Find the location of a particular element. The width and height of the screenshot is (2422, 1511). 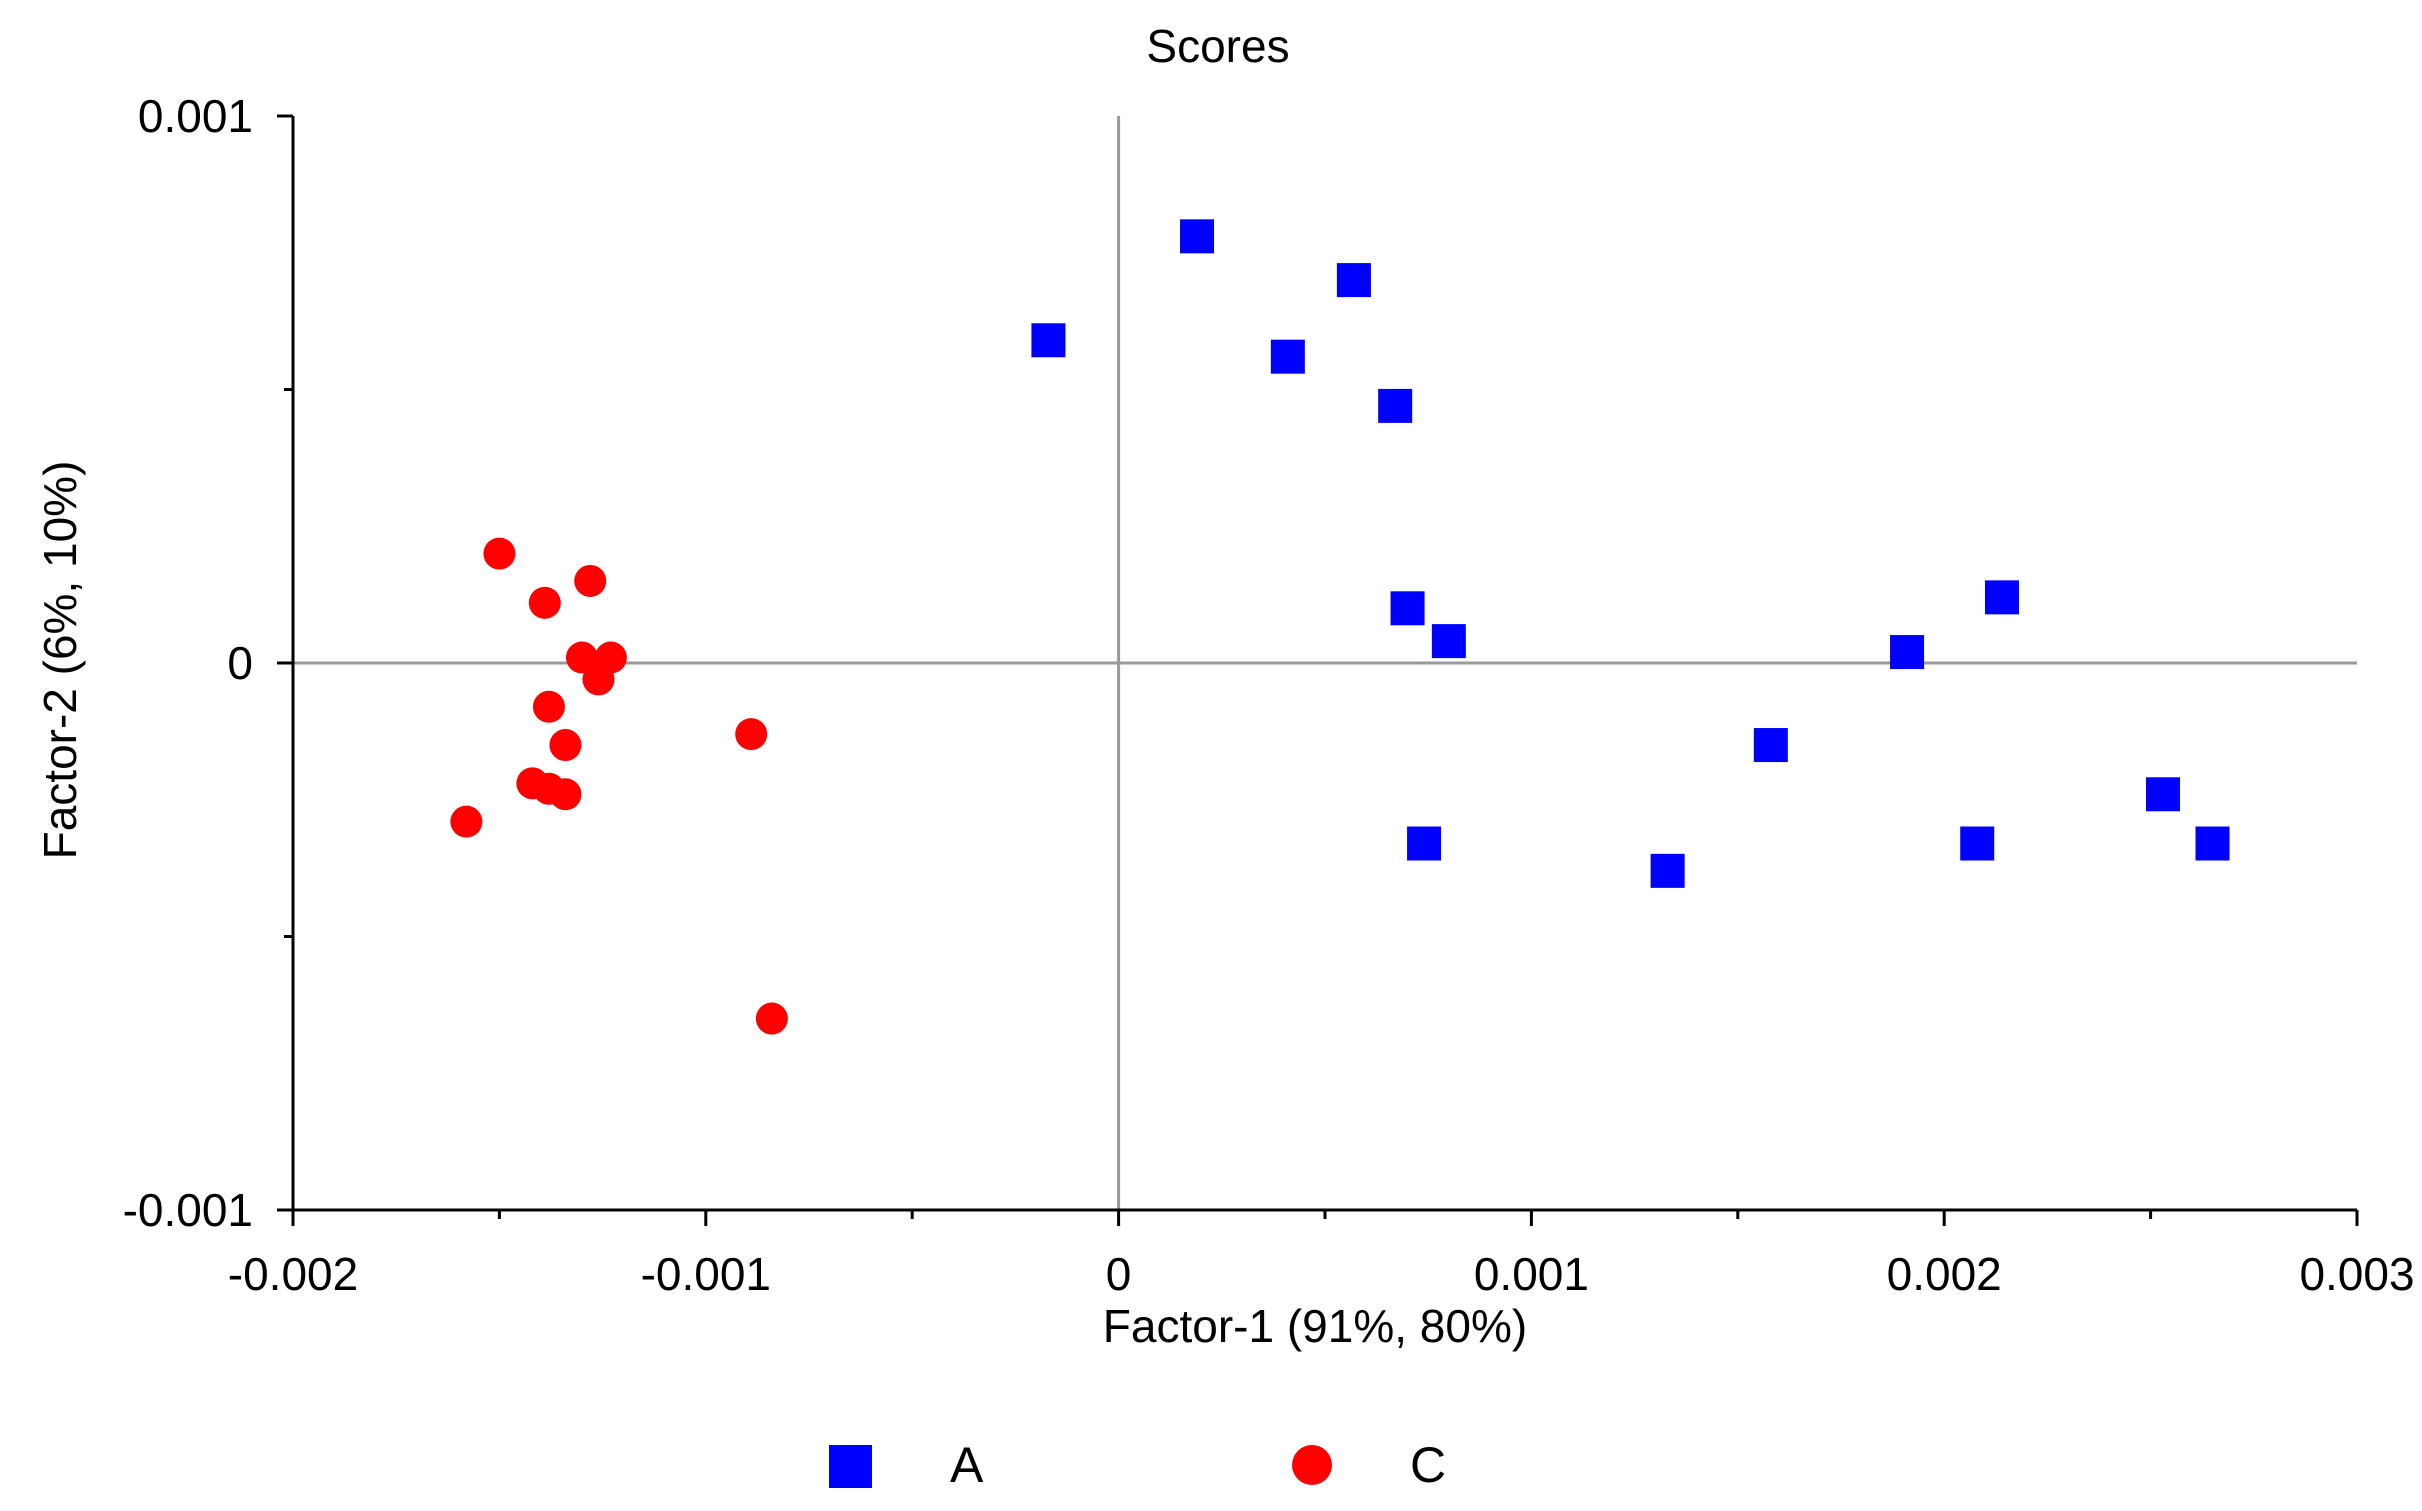

y-tick-labels: 0.001 0 -0.001 is located at coordinates (188, 663).